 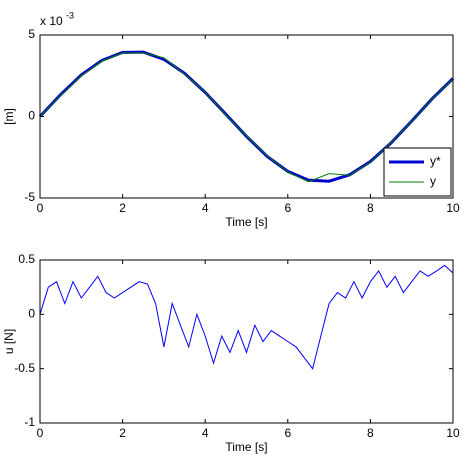 I want to click on y-tick-label: -5, so click(x=29, y=197).